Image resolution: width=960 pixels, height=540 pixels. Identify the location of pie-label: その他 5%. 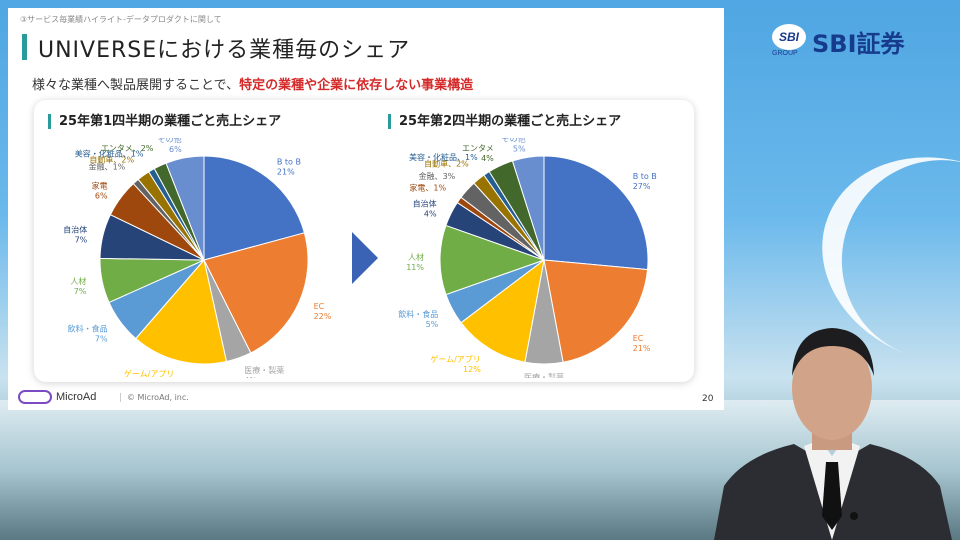
(514, 145).